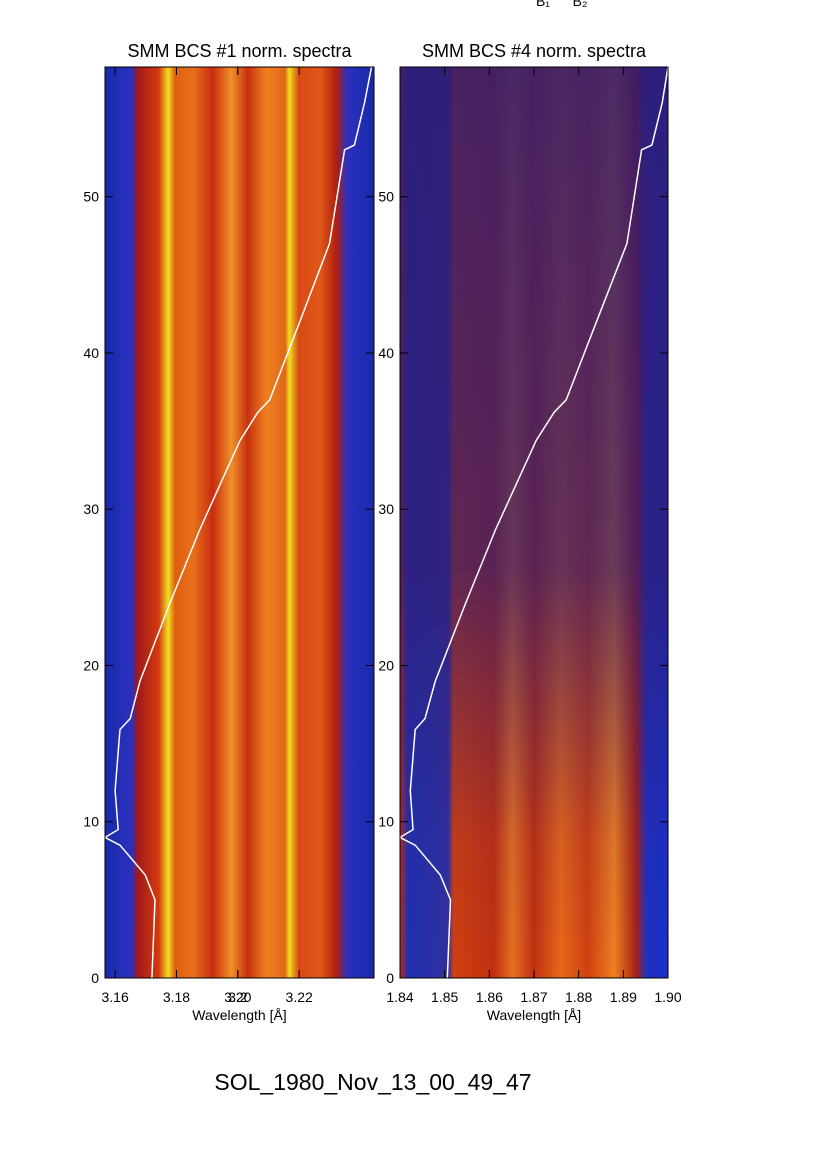 The height and width of the screenshot is (1169, 826). What do you see at coordinates (543, 4) in the screenshot?
I see `header-label: B₁` at bounding box center [543, 4].